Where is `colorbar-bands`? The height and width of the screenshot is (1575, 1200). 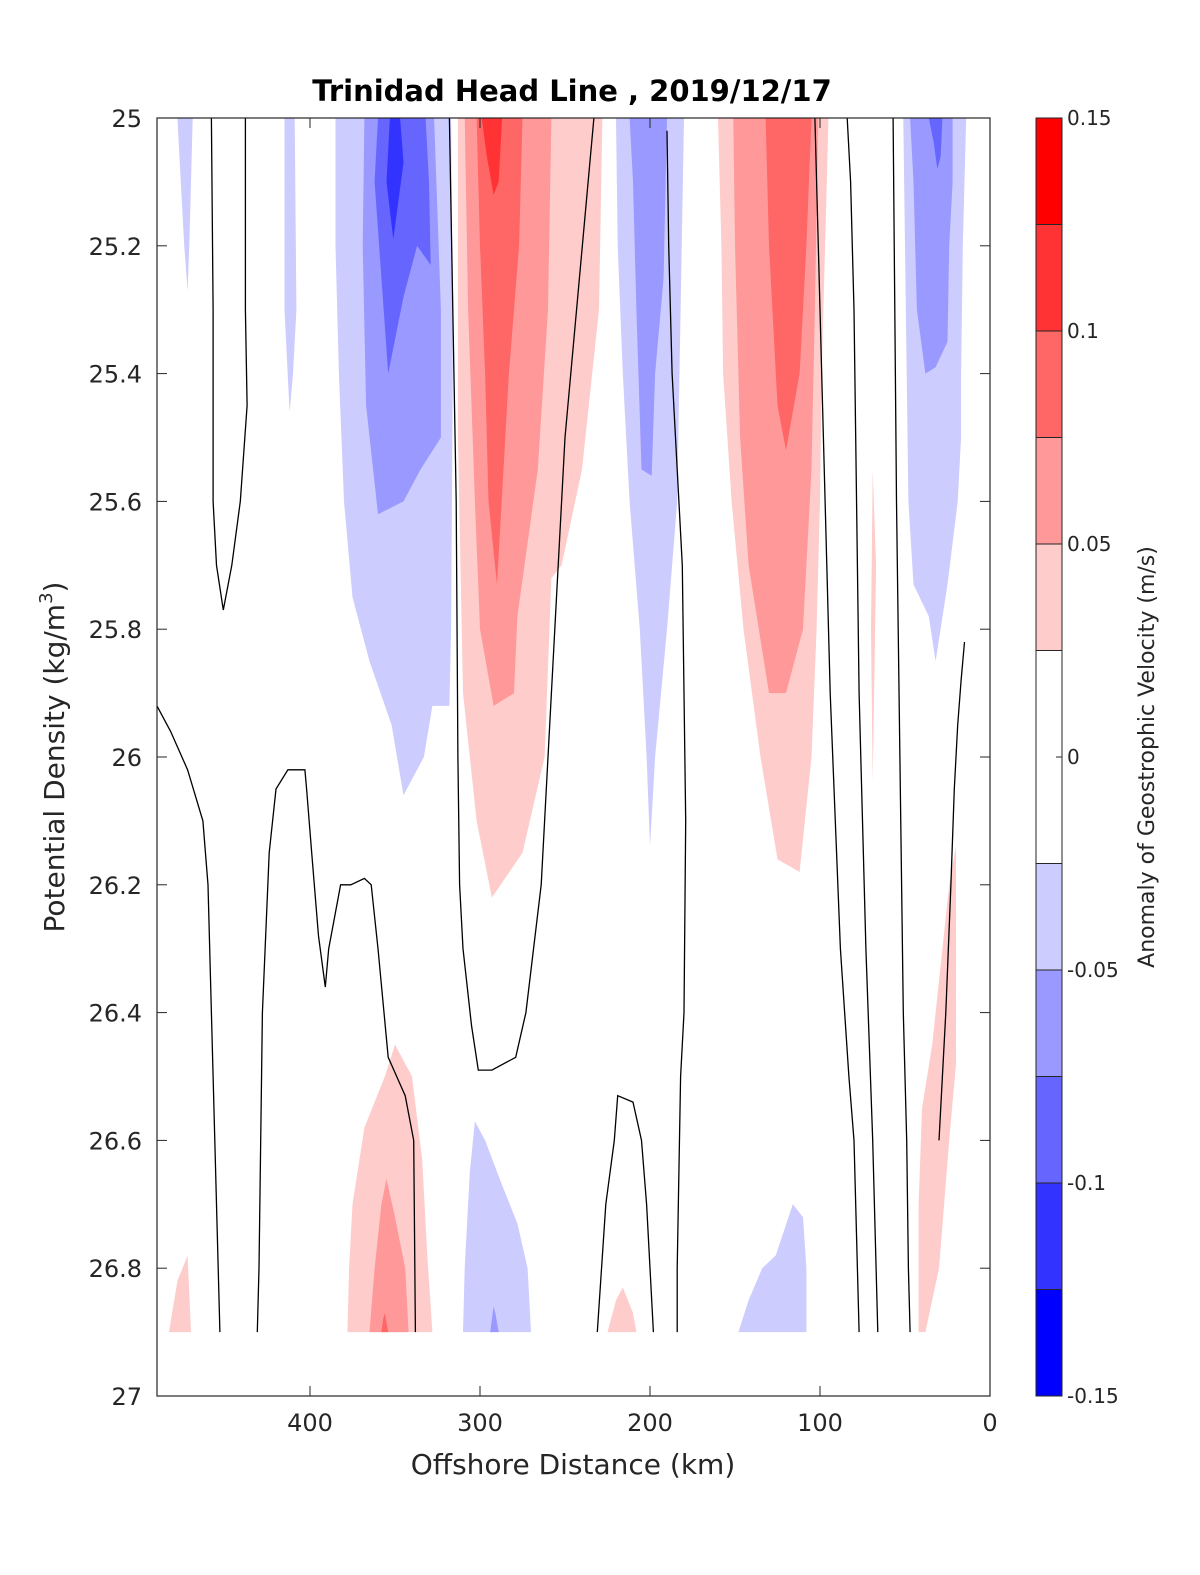 colorbar-bands is located at coordinates (1049, 757).